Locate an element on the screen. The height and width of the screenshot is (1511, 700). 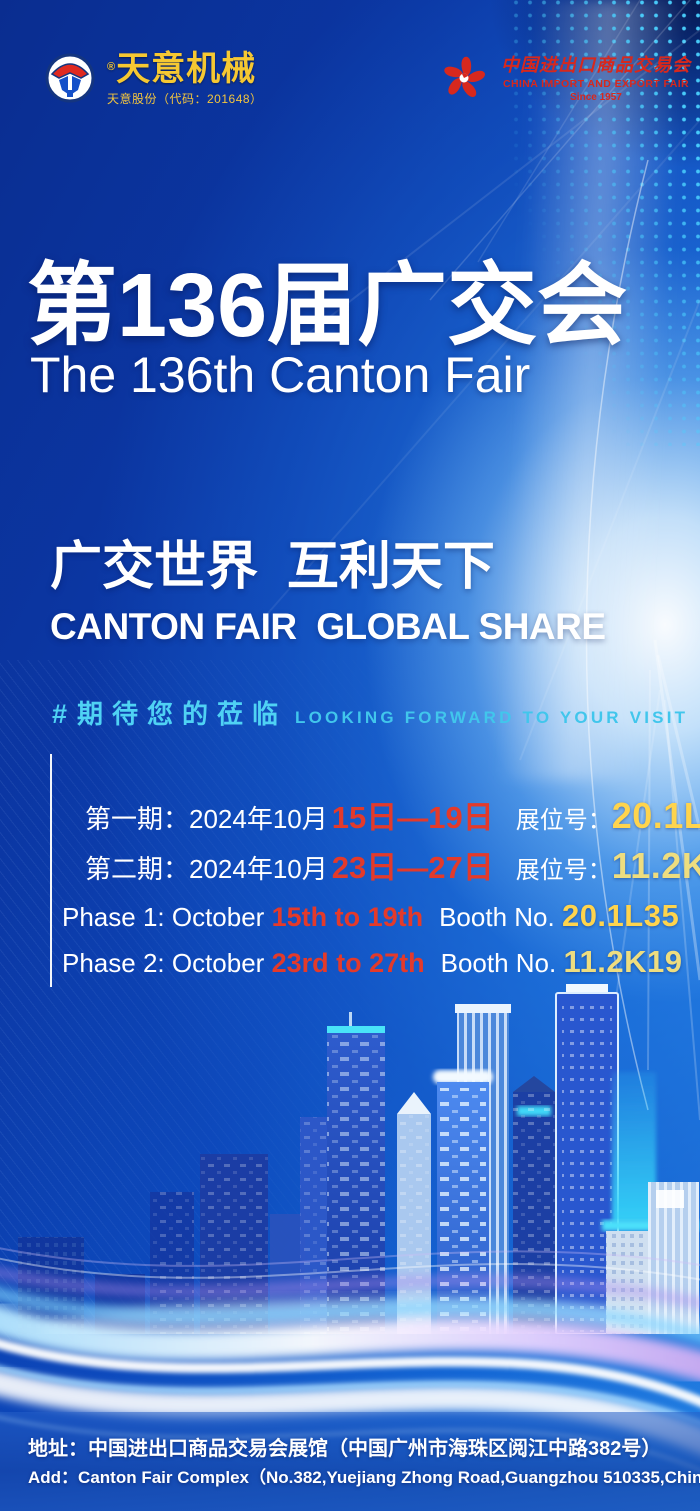
slogan-cn: 广交世界 互利天下 is located at coordinates (272, 567).